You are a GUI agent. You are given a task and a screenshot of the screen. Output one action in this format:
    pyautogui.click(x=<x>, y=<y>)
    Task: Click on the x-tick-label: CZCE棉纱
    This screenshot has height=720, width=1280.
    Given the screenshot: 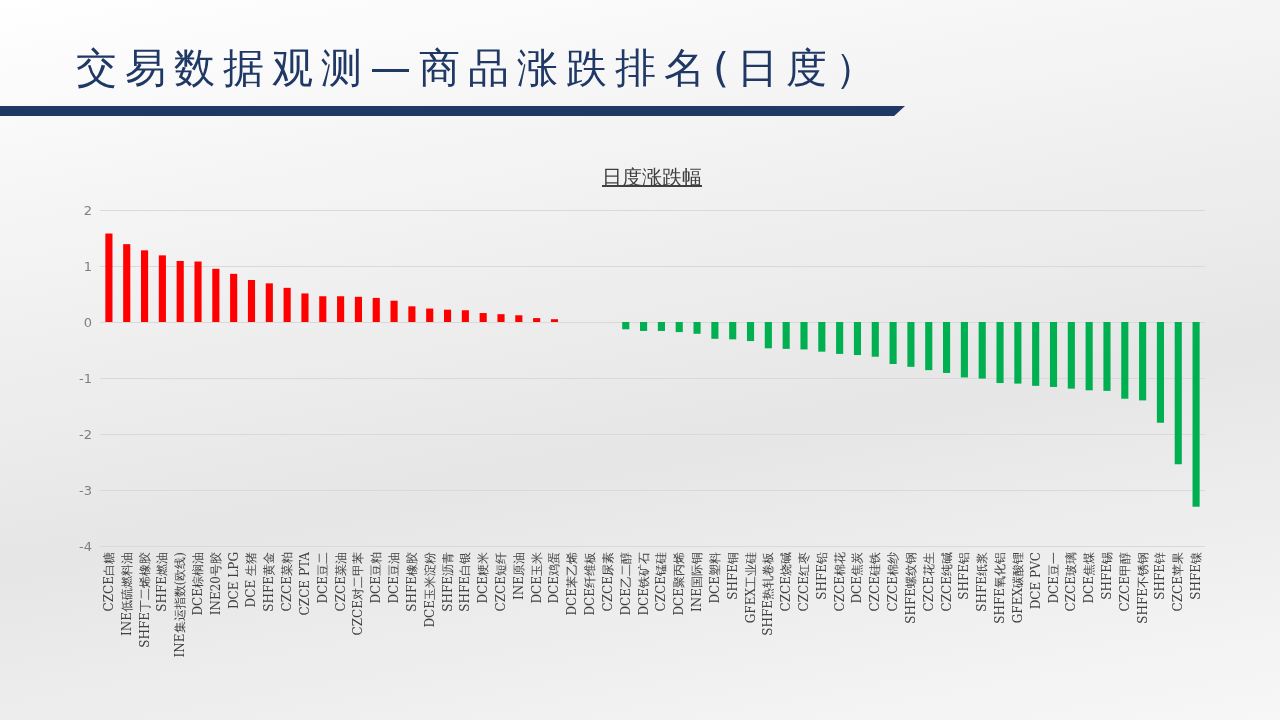 What is the action you would take?
    pyautogui.click(x=893, y=582)
    